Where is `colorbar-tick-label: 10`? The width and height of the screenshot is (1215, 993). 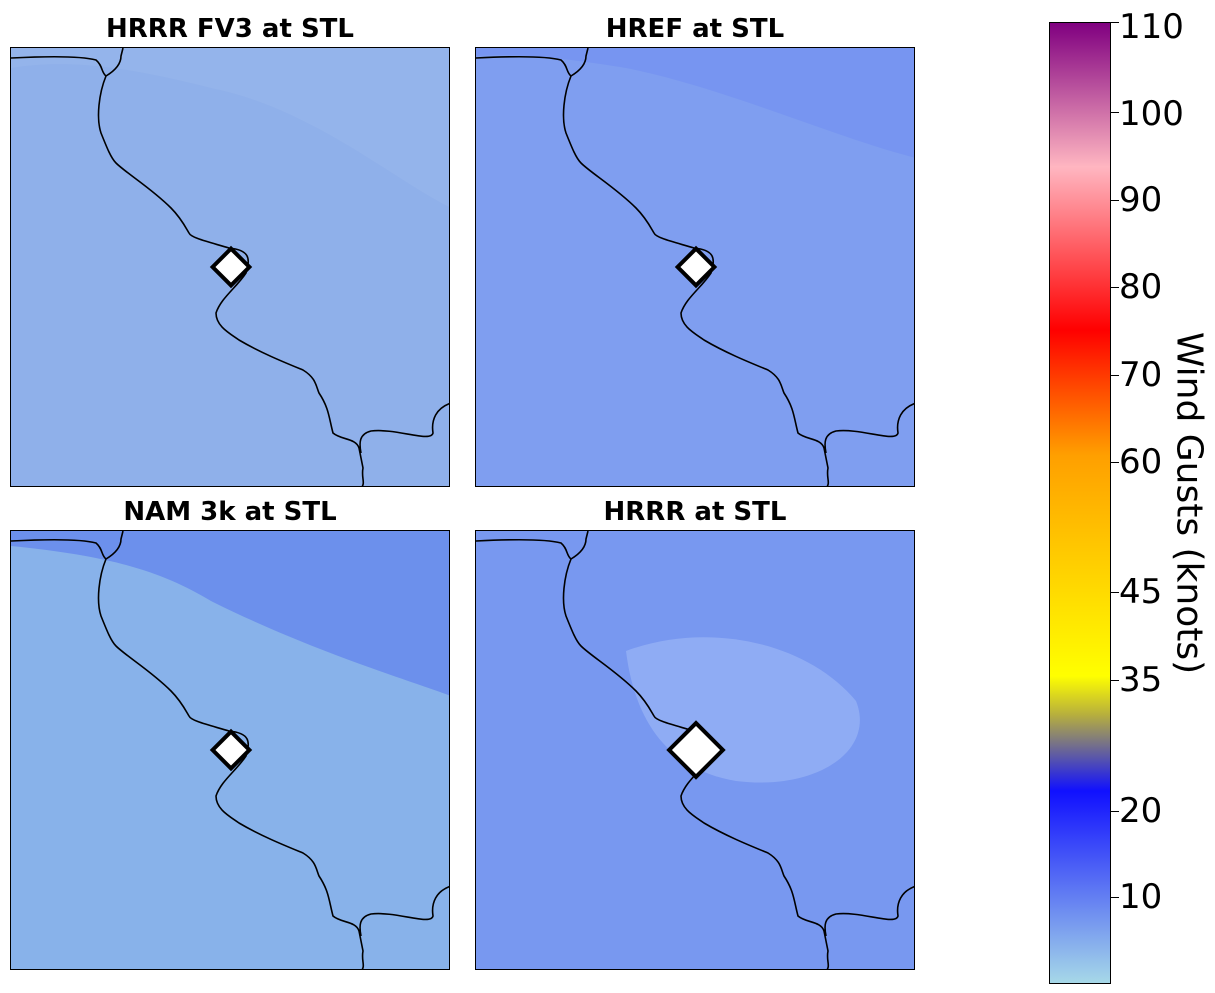
colorbar-tick-label: 10 is located at coordinates (1141, 897).